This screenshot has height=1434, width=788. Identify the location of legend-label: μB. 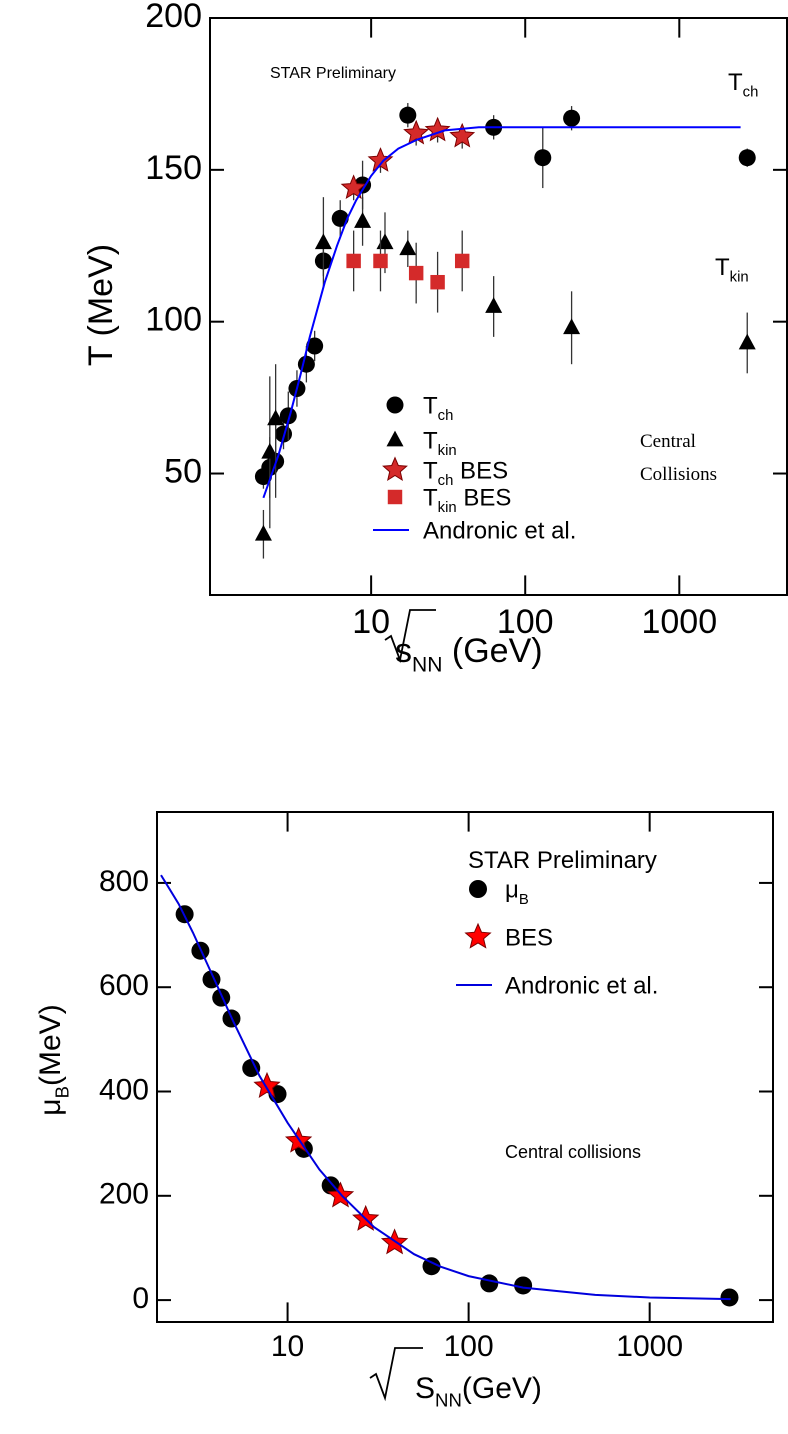
(517, 892).